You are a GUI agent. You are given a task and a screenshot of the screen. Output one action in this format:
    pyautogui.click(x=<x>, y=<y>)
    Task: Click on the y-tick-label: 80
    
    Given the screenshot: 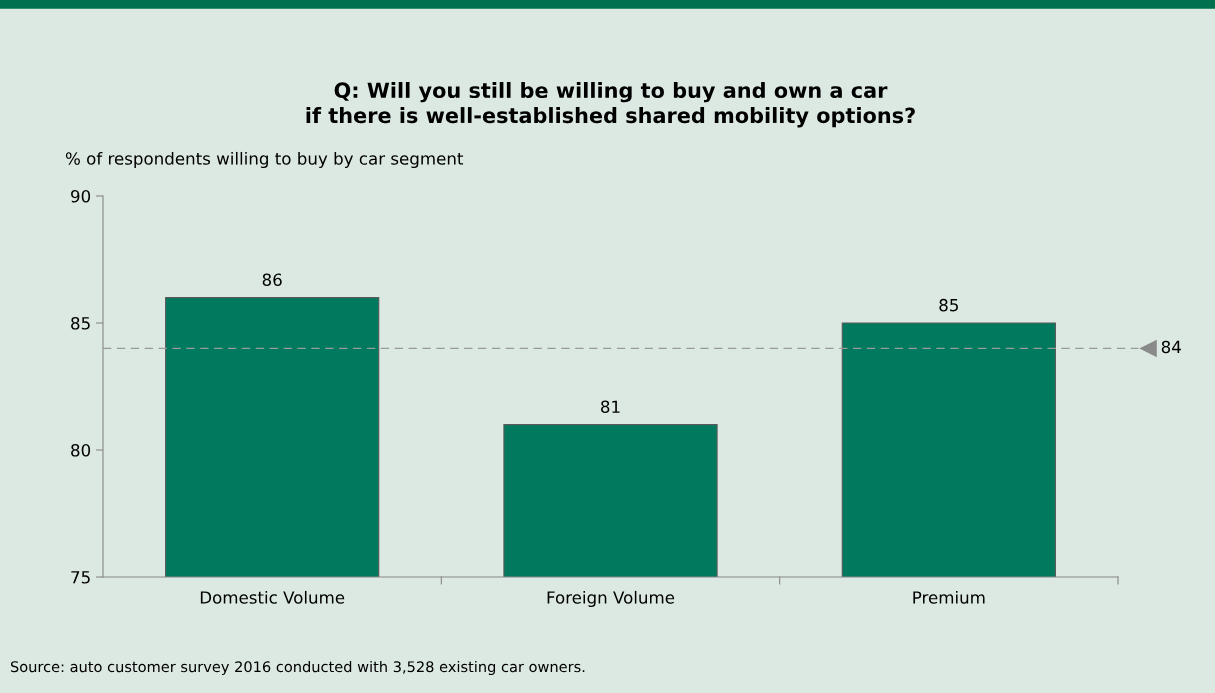 What is the action you would take?
    pyautogui.click(x=81, y=450)
    